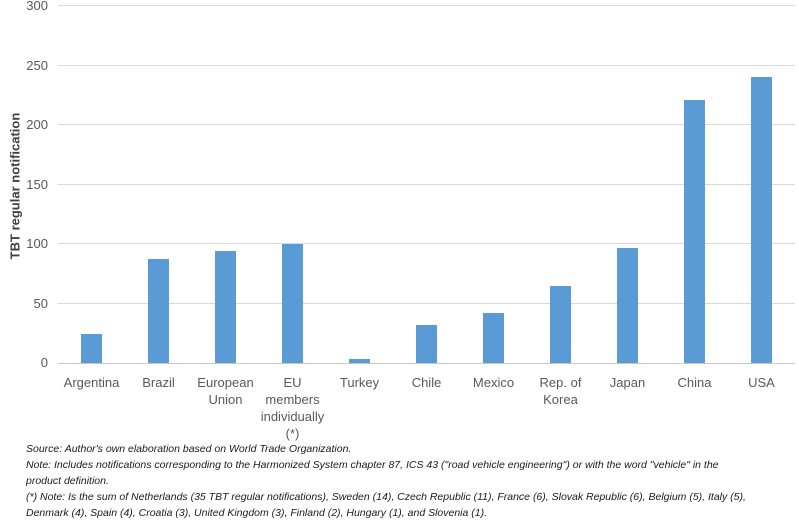 The image size is (799, 524). Describe the element at coordinates (761, 382) in the screenshot. I see `x-tick-label: USA` at that location.